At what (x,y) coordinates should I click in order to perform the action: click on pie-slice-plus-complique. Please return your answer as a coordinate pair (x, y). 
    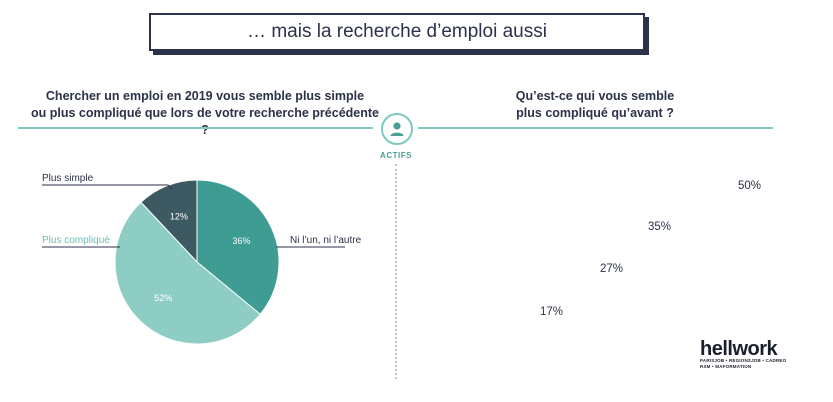
    Looking at the image, I should click on (187, 273).